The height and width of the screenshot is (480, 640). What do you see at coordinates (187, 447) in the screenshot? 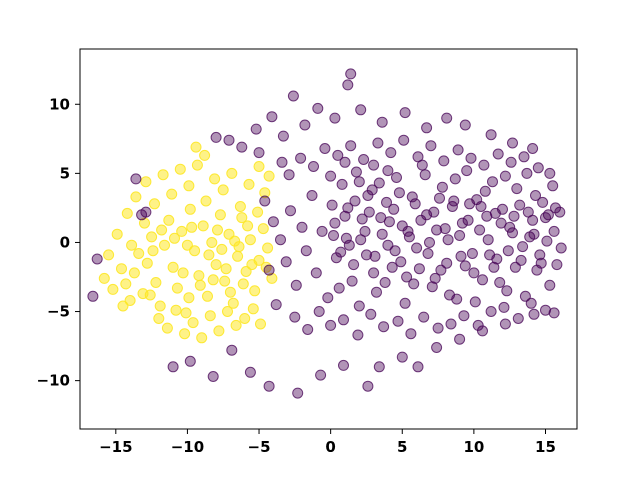
I see `x-tick-label: −10` at bounding box center [187, 447].